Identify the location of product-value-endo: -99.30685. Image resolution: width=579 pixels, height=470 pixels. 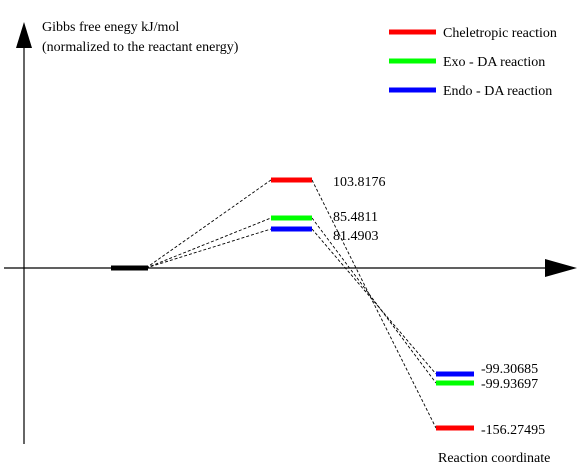
(509, 369).